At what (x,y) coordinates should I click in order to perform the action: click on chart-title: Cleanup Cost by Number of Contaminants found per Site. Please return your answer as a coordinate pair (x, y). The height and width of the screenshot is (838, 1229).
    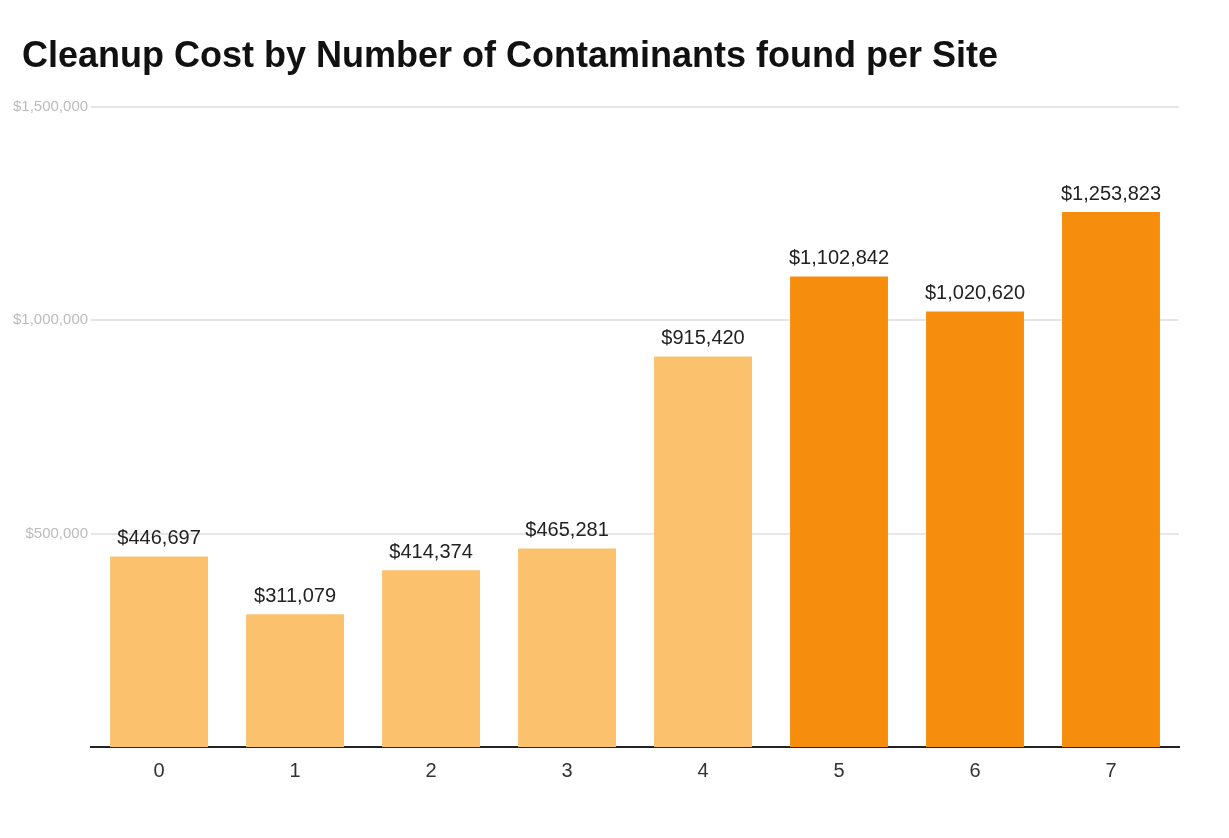
    Looking at the image, I should click on (510, 55).